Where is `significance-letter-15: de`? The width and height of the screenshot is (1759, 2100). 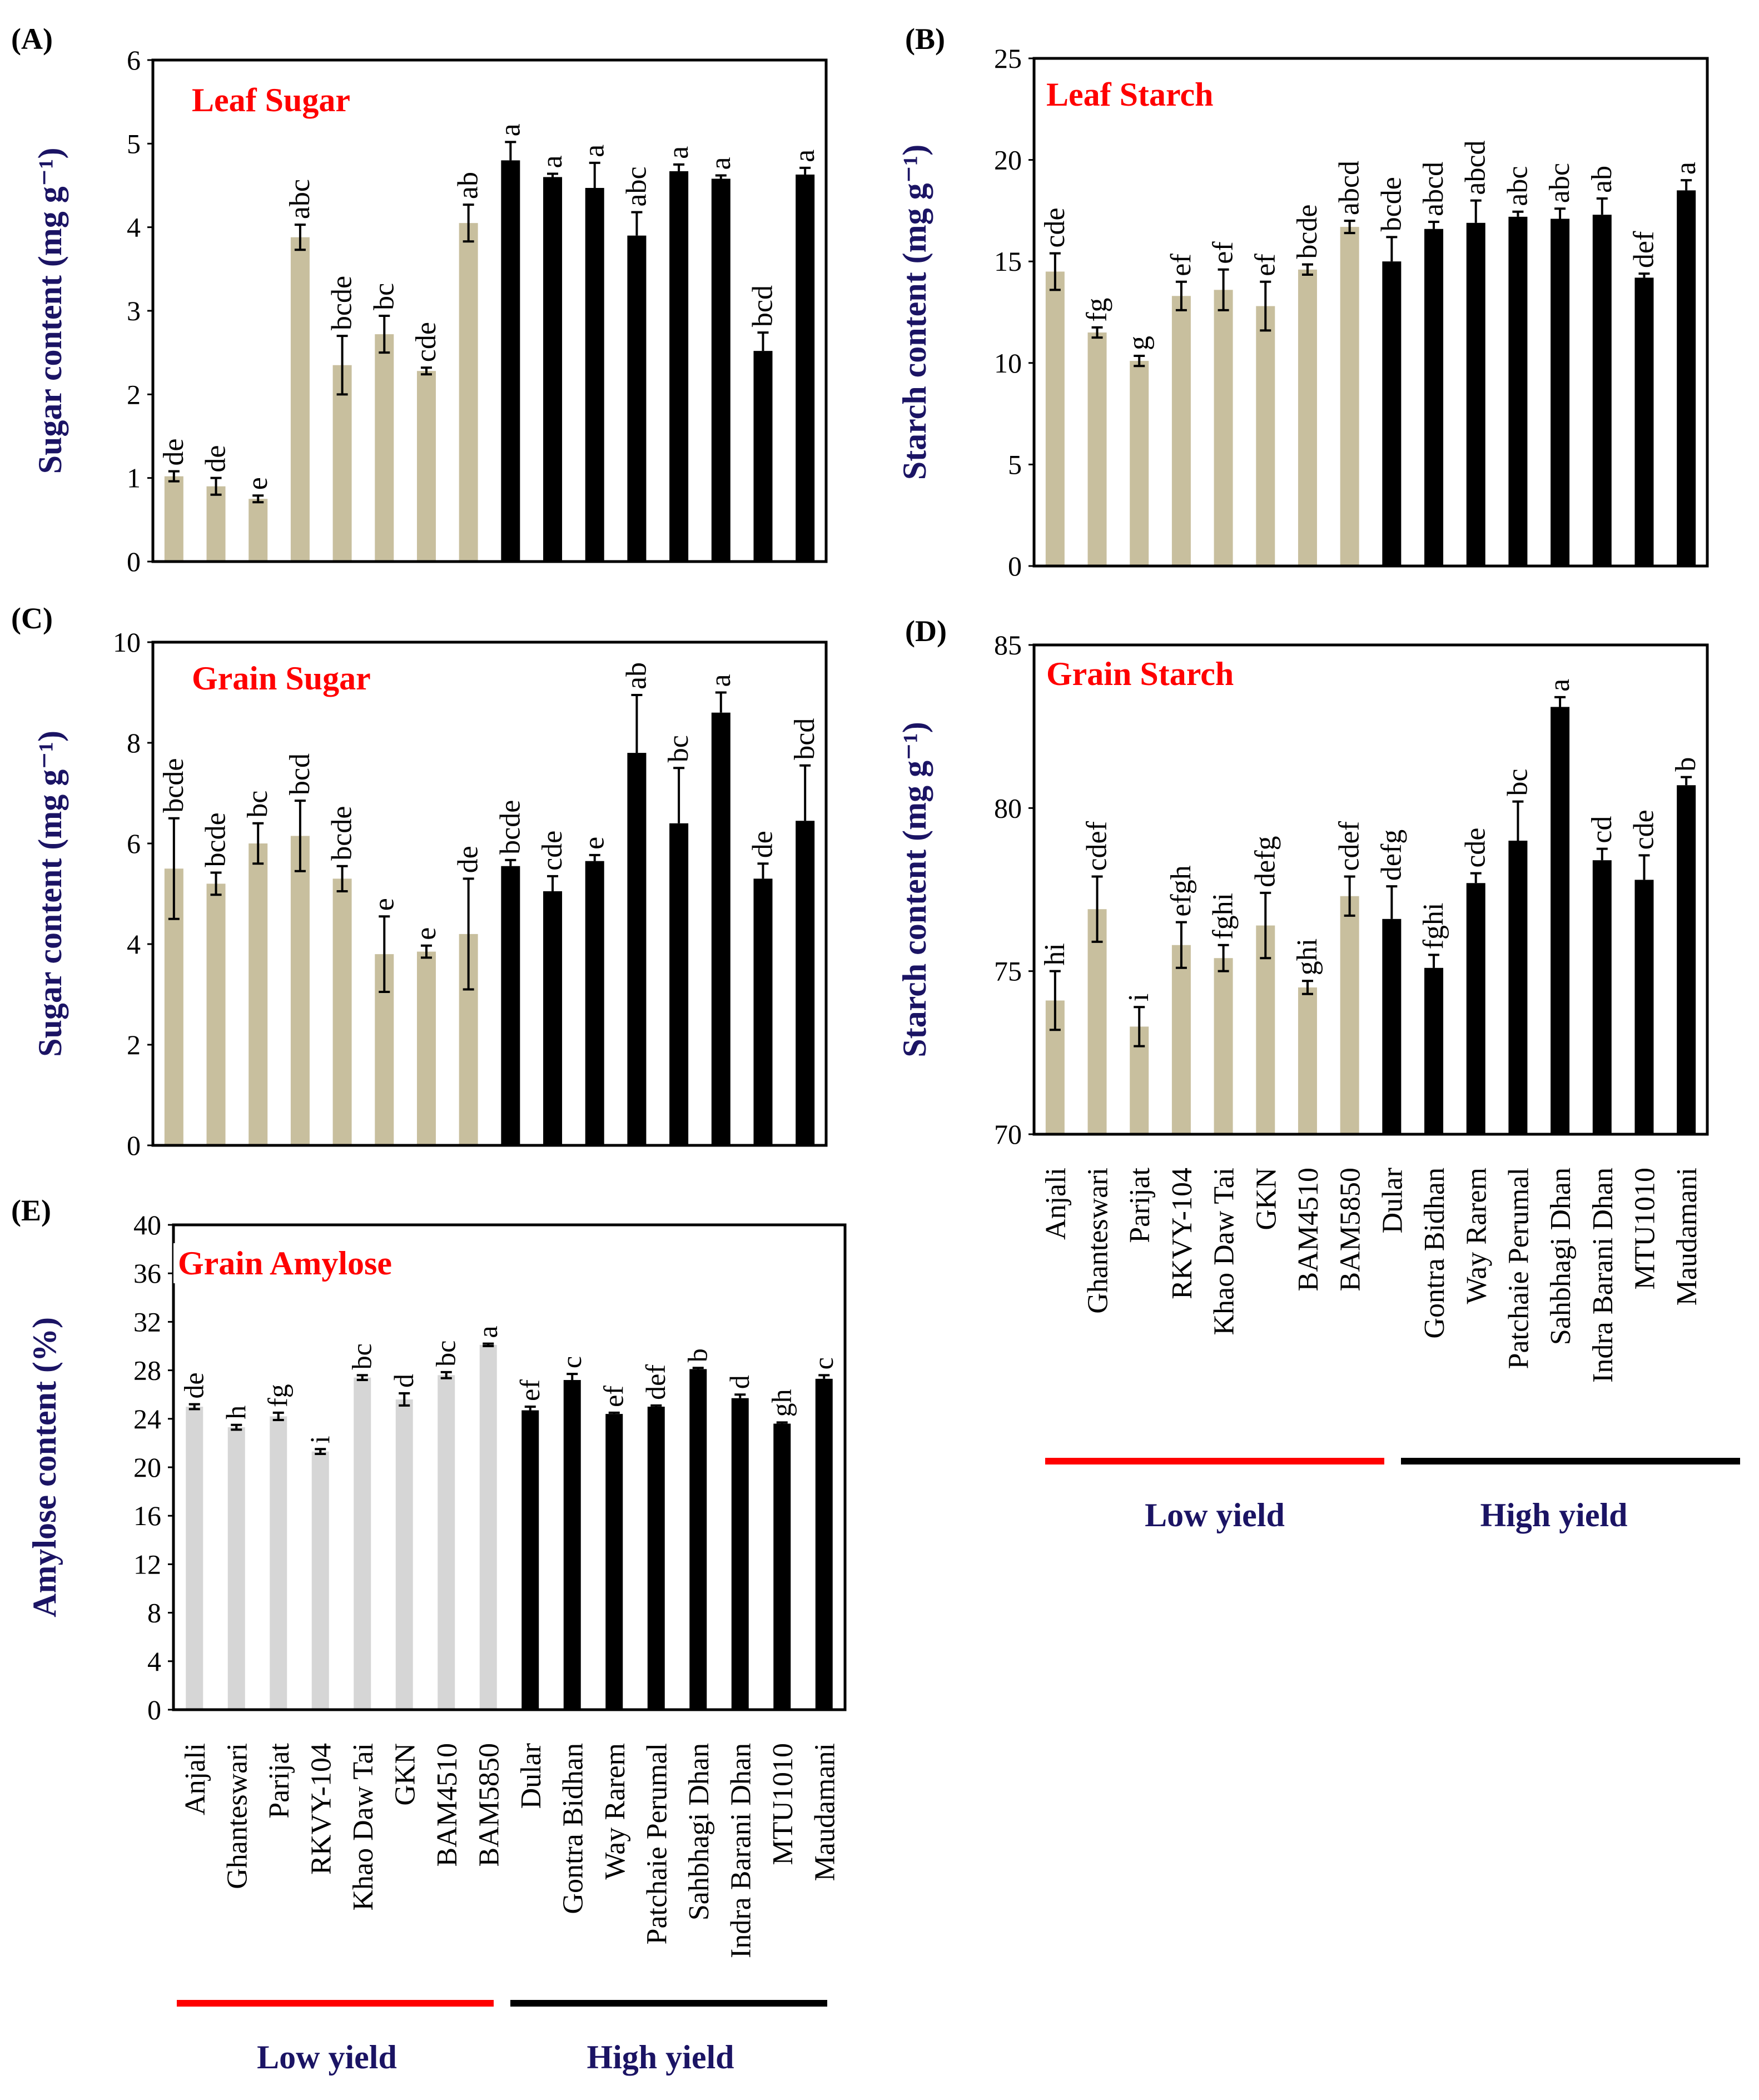 significance-letter-15: de is located at coordinates (762, 844).